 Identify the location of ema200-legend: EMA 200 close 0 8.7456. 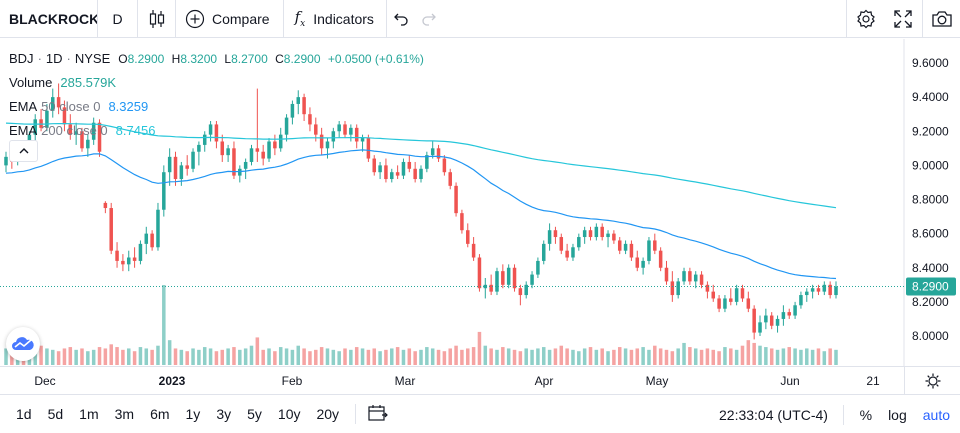
(216, 131).